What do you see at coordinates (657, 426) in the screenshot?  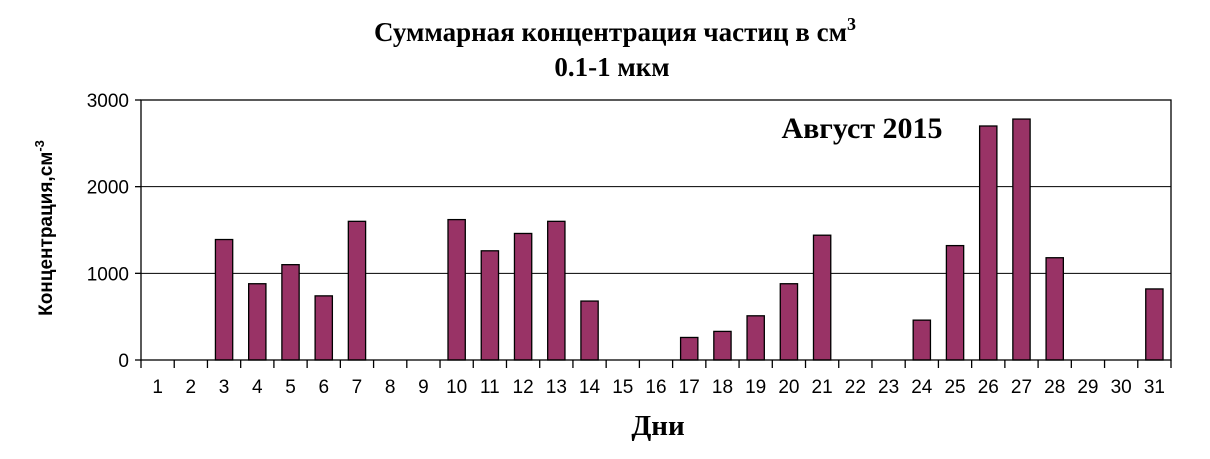 I see `x-axis-label: Дни` at bounding box center [657, 426].